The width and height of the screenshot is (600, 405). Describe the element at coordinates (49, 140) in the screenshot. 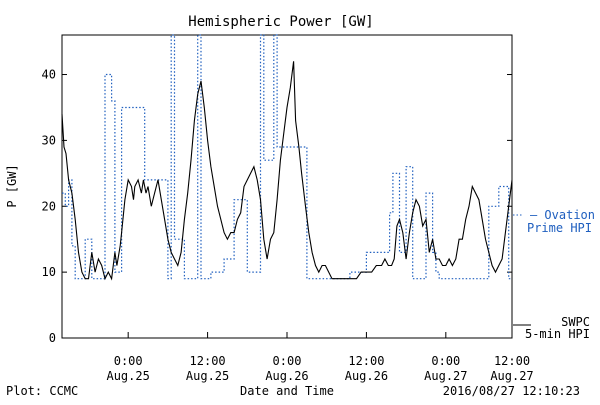

I see `y-tick-label: 30` at that location.